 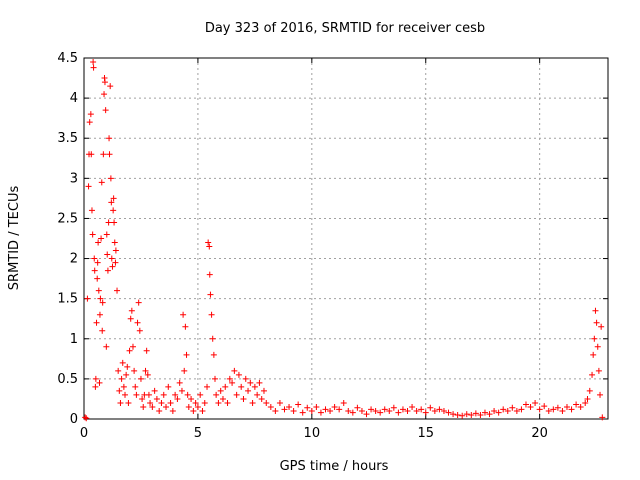 I want to click on x-tick-label: 15, so click(x=425, y=433).